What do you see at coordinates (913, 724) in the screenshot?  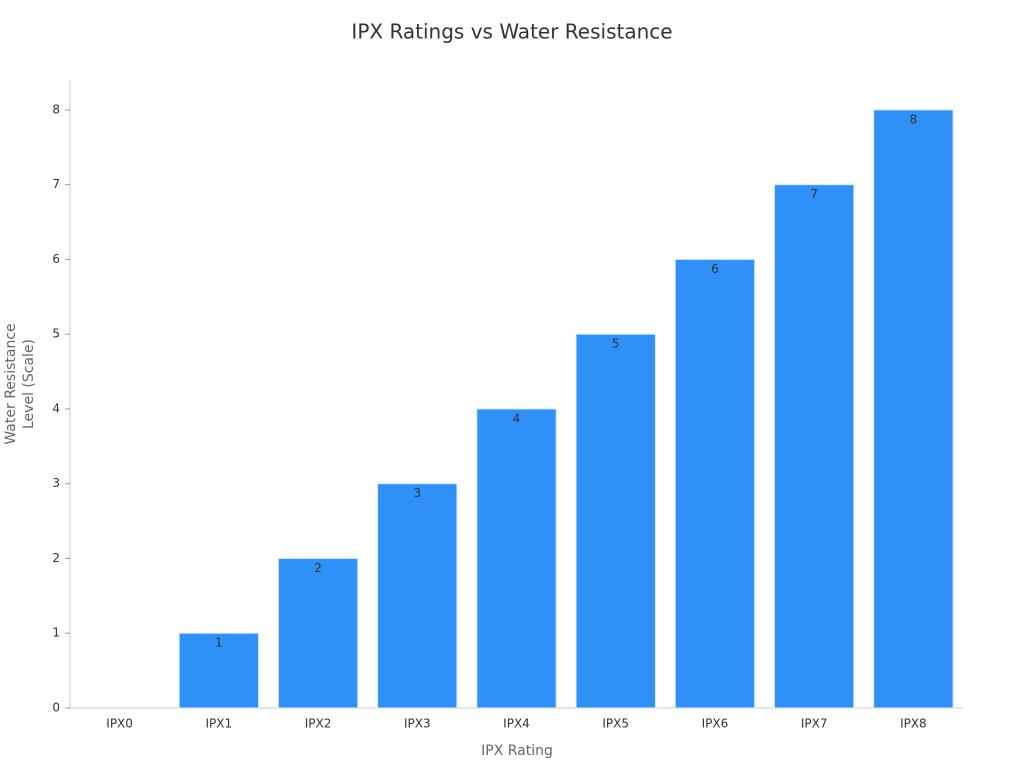 I see `x-tick-label: IPX8` at bounding box center [913, 724].